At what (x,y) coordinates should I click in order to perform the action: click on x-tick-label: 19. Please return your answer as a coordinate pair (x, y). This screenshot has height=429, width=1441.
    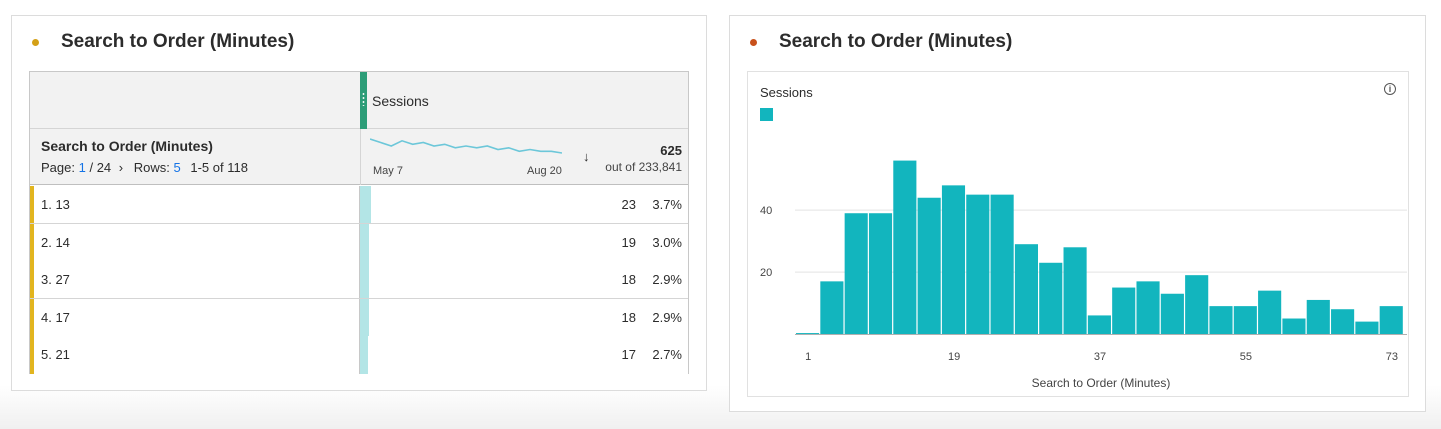
    Looking at the image, I should click on (954, 357).